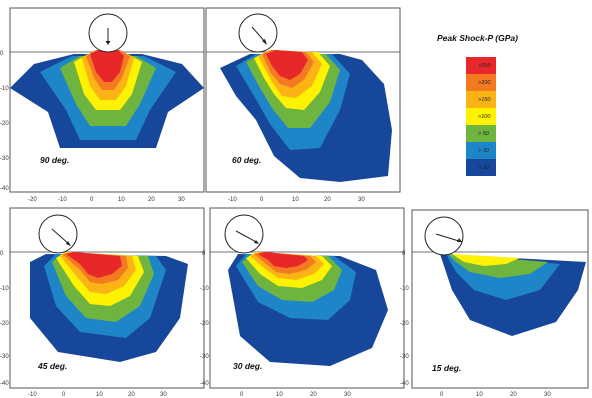 The image size is (592, 398). Describe the element at coordinates (52, 366) in the screenshot. I see `panel-label: 45 deg.` at that location.